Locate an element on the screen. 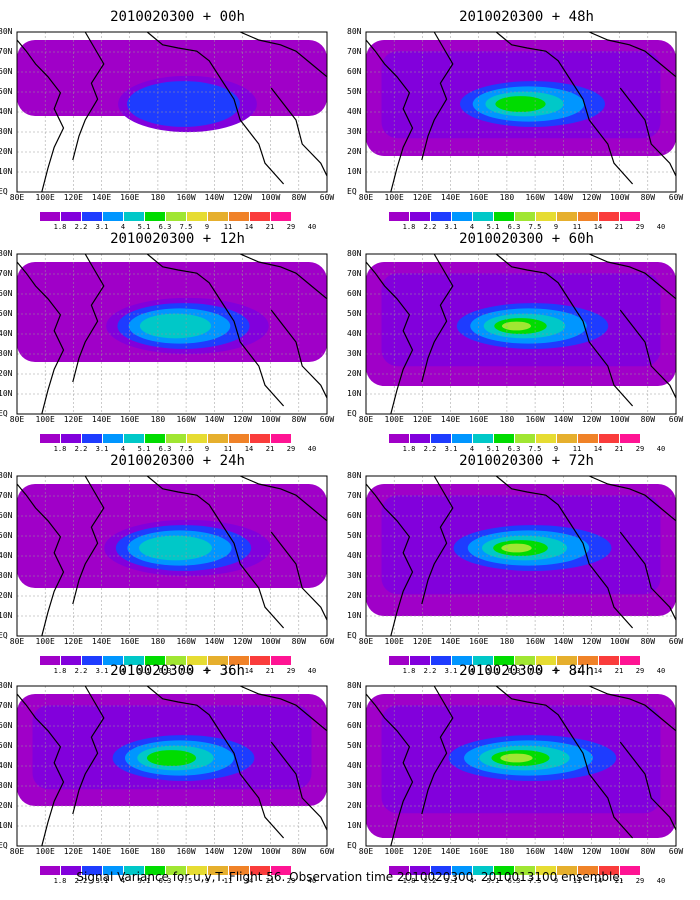  lat-tick-label: 10N is located at coordinates (354, 171).